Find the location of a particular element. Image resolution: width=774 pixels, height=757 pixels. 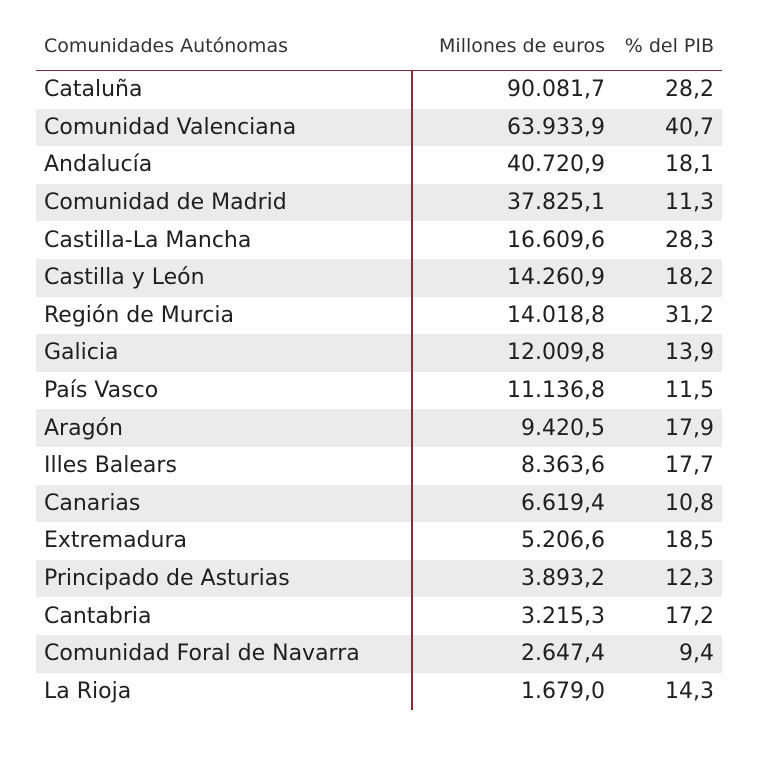

table-row: Comunidad de Madrid 37.825,1 11,3 is located at coordinates (379, 202).